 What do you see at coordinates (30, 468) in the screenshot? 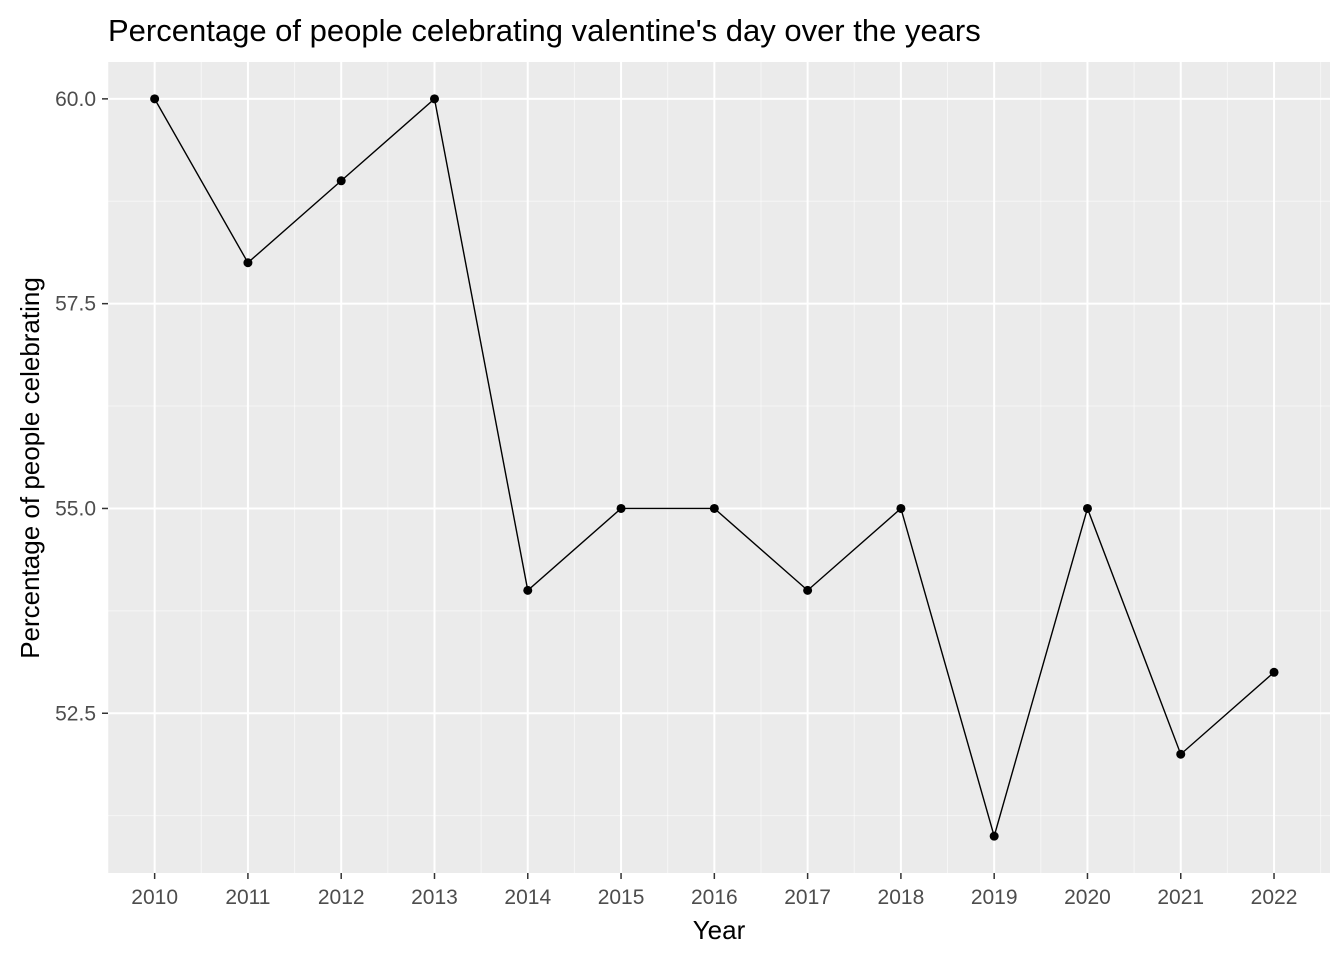
I see `y-axis-title: Percentage of people celebrating` at bounding box center [30, 468].